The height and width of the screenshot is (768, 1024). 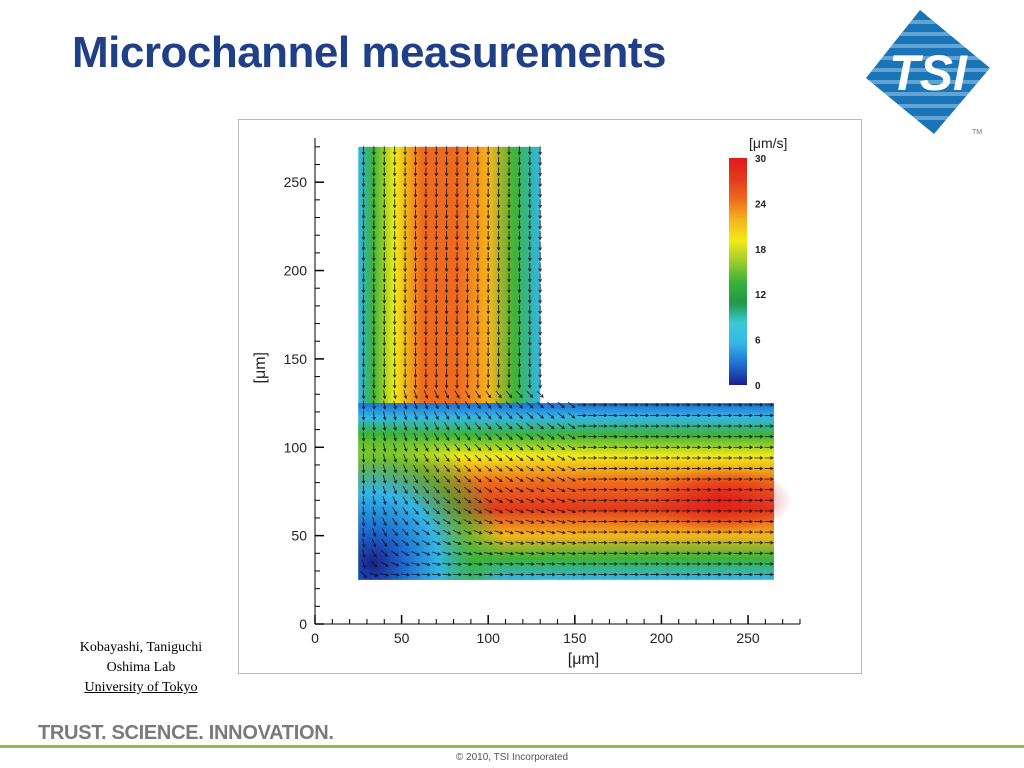 I want to click on x-tick-label: 100, so click(x=489, y=638).